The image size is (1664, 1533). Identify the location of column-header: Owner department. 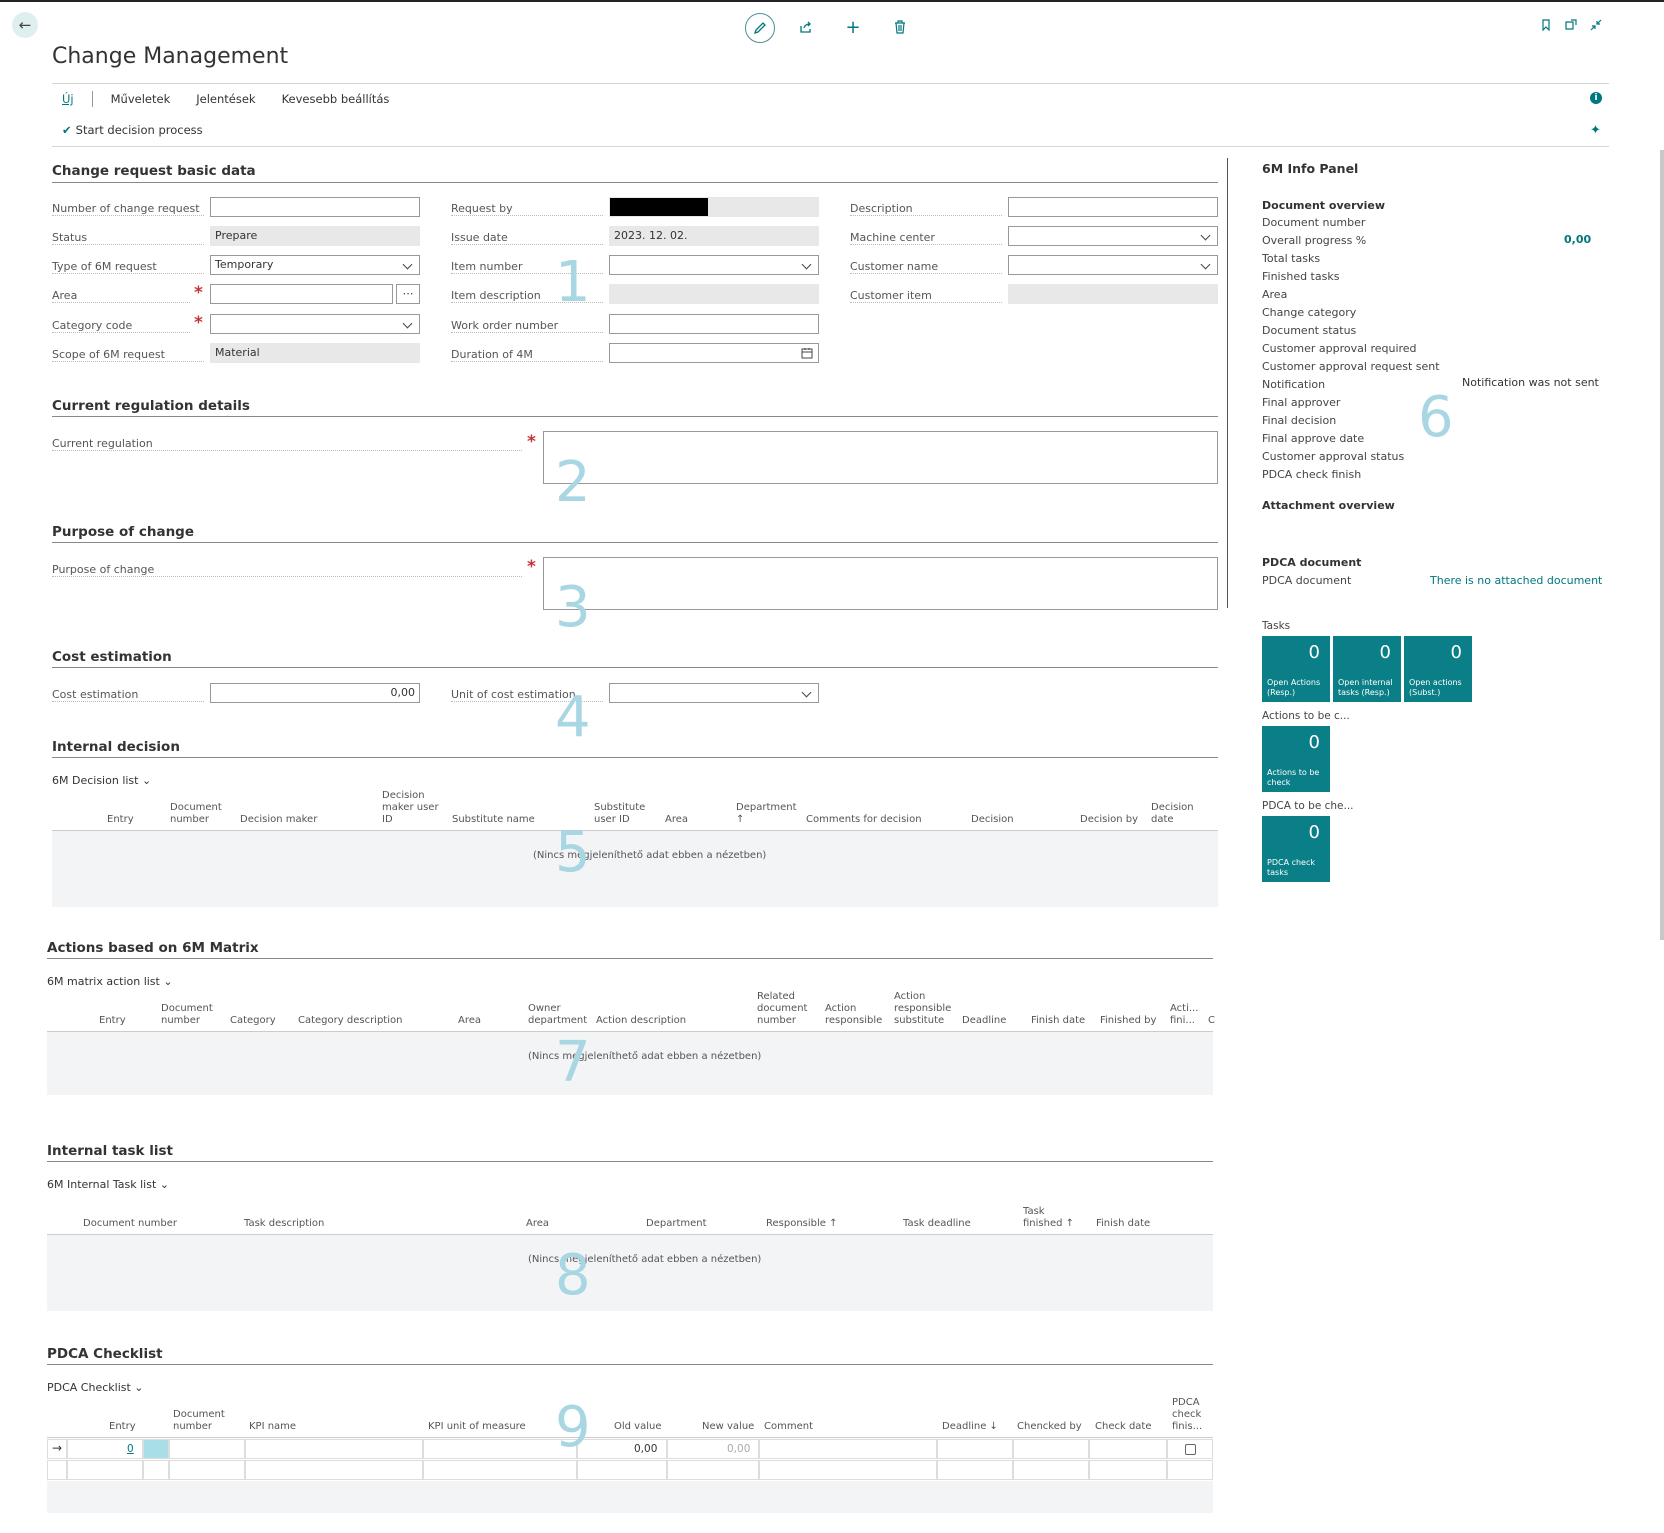
(557, 1015).